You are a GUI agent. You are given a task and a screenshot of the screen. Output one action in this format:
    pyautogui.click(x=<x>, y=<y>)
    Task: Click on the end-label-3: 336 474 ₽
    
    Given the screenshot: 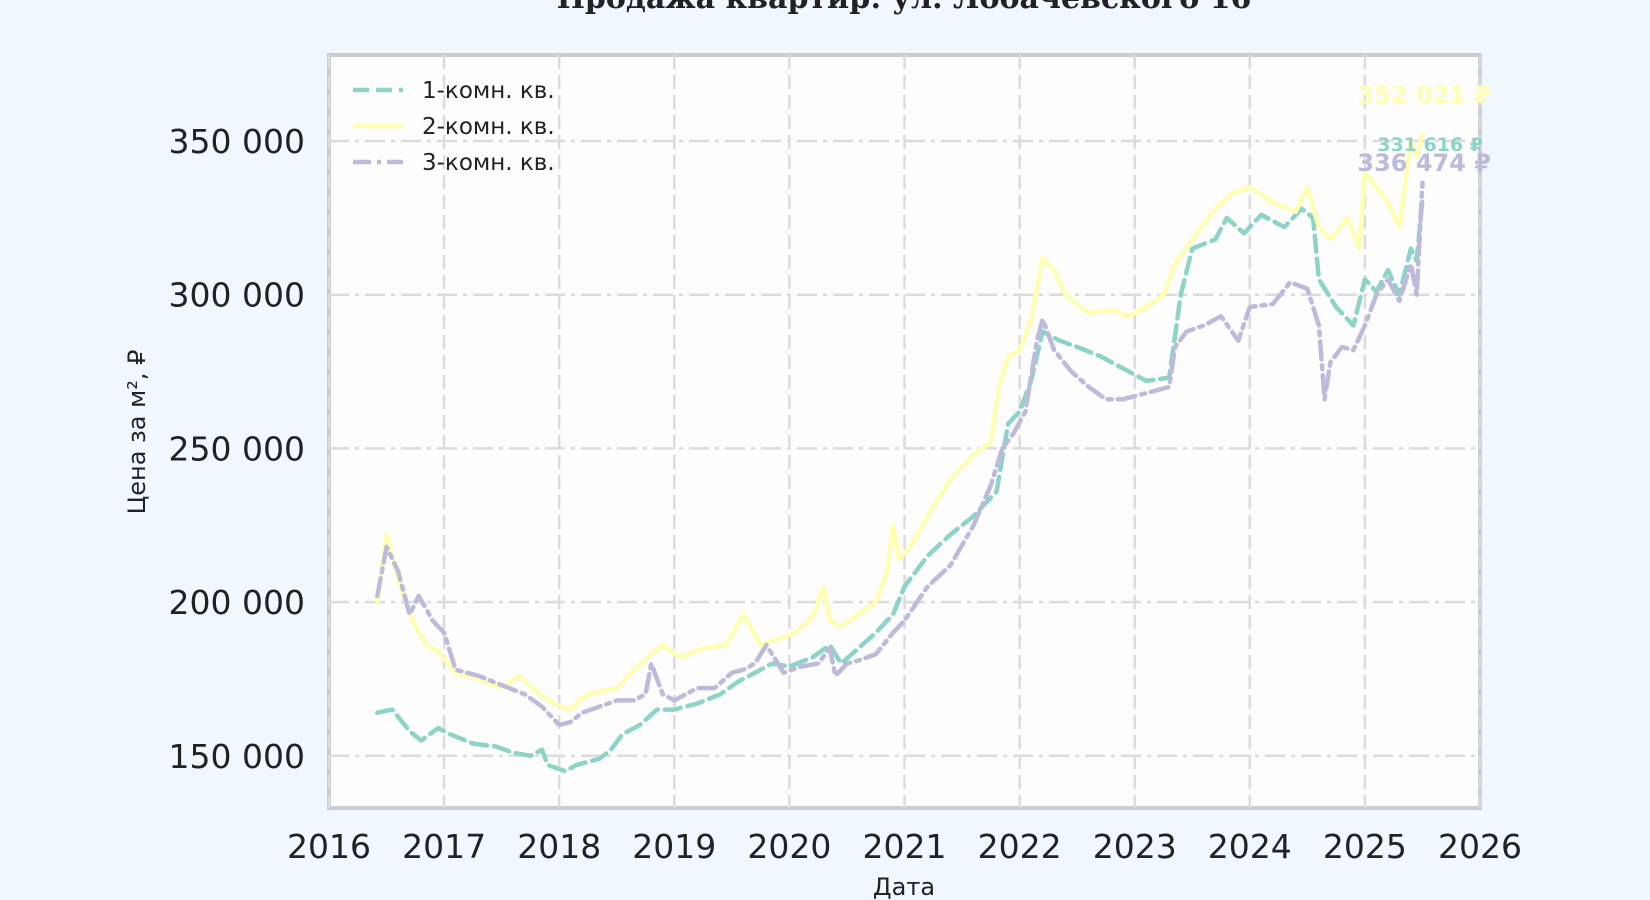 What is the action you would take?
    pyautogui.click(x=1424, y=163)
    